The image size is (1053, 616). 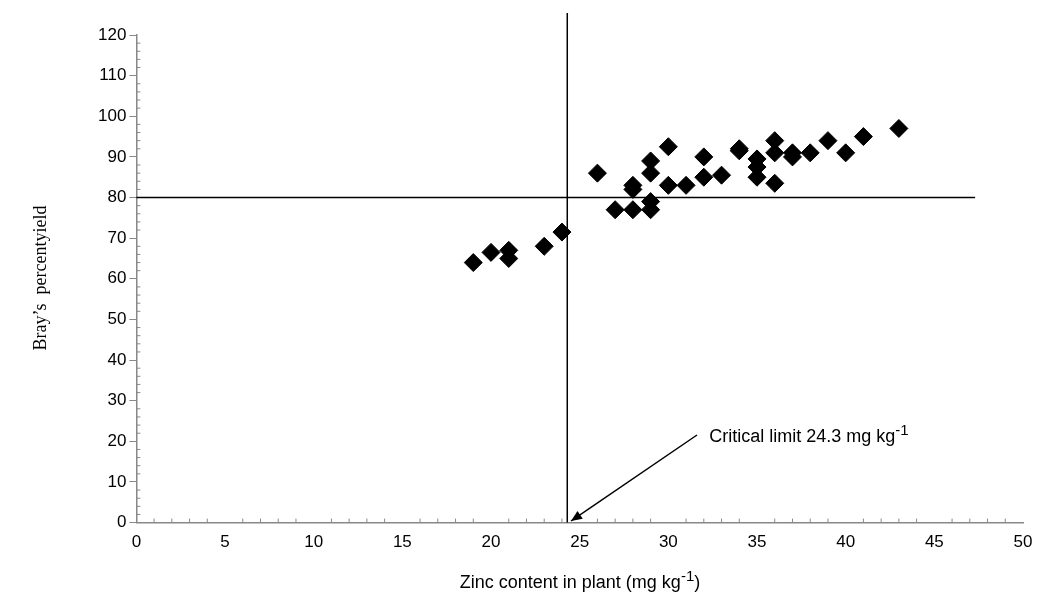 What do you see at coordinates (1023, 542) in the screenshot?
I see `x-tick-label: 50` at bounding box center [1023, 542].